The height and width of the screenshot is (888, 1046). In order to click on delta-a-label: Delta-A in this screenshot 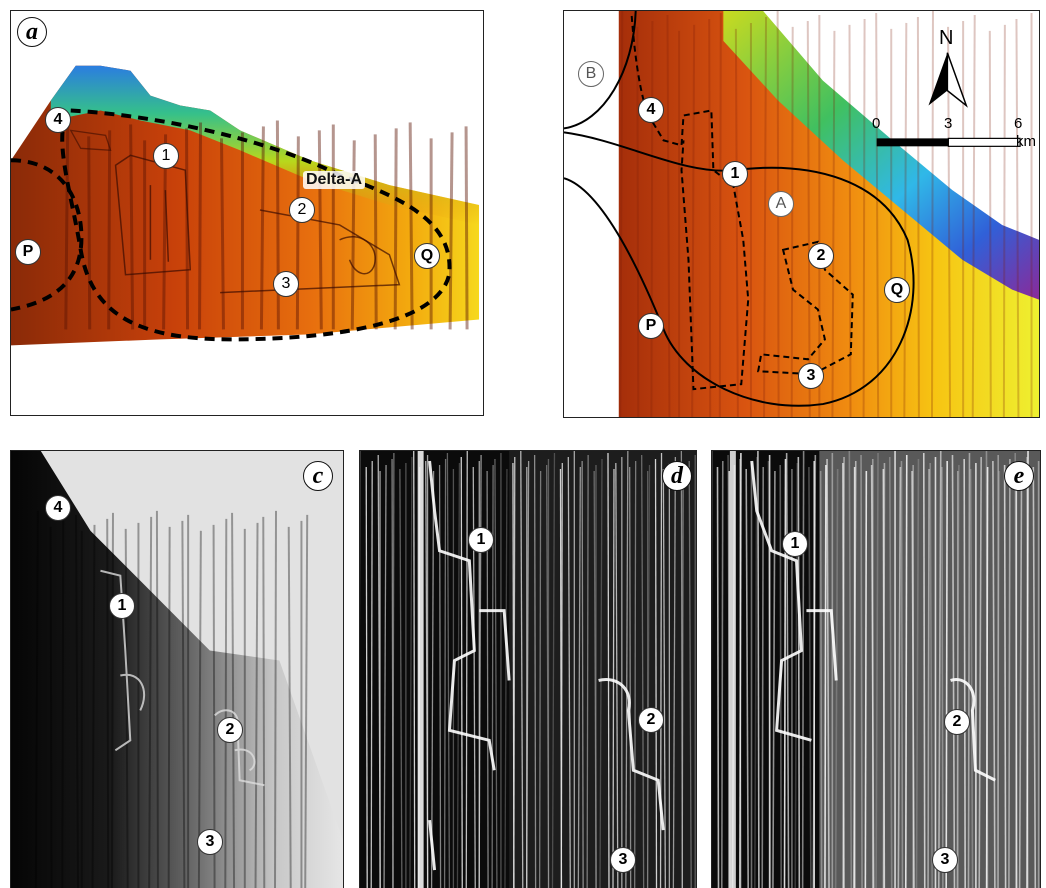, I will do `click(334, 180)`.